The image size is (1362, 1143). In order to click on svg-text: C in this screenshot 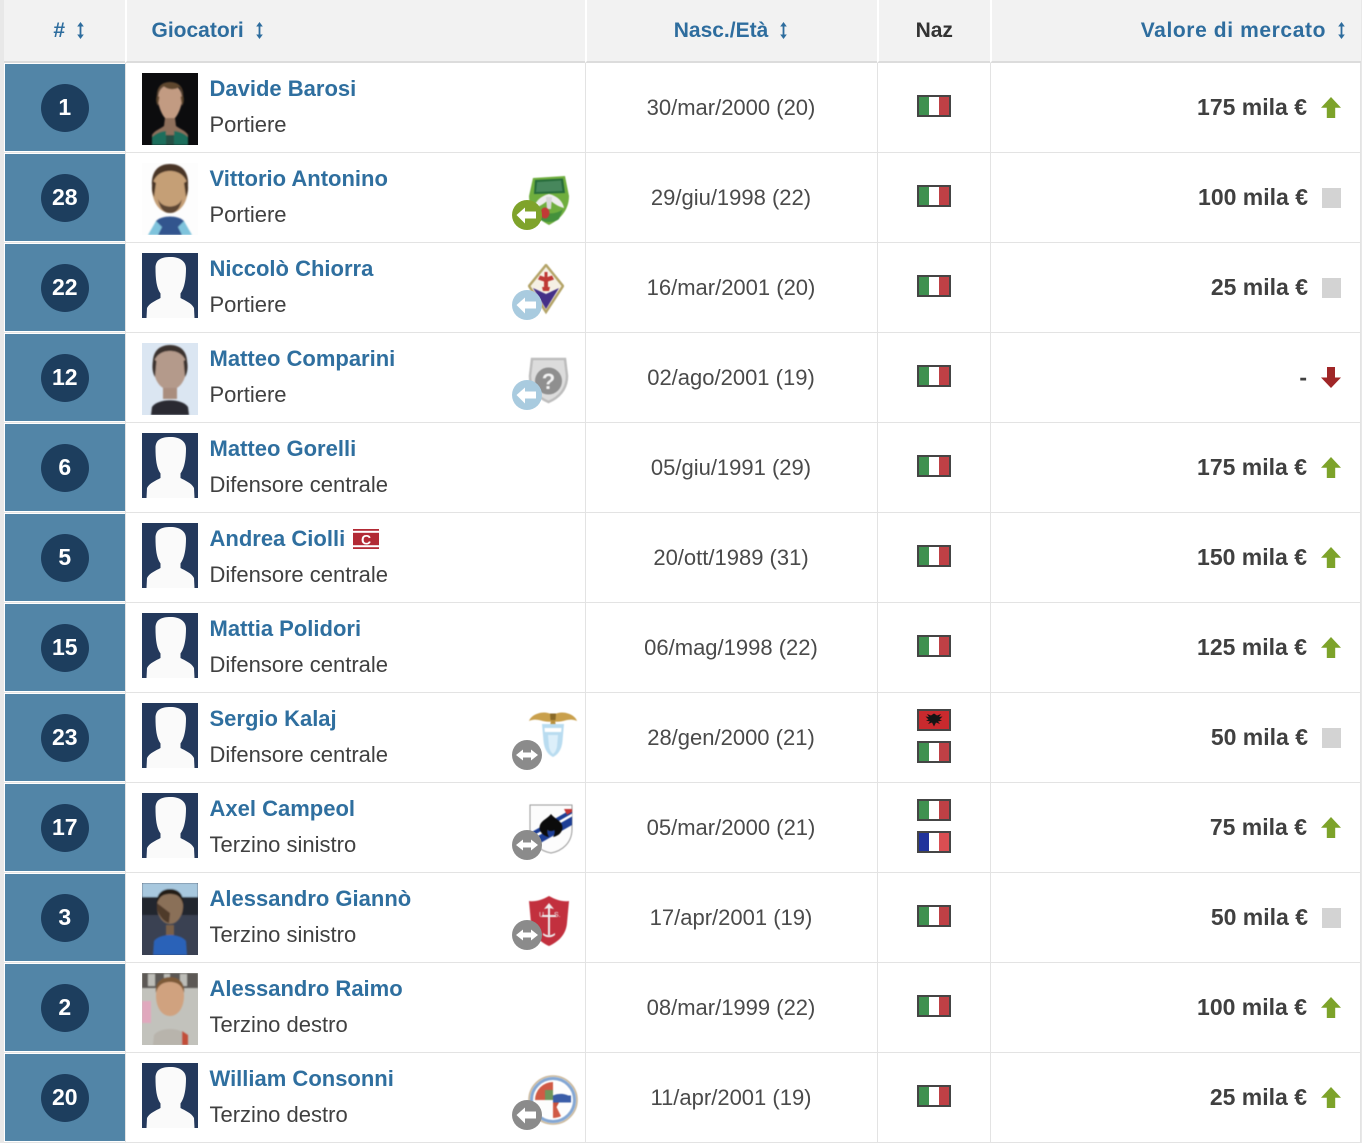, I will do `click(366, 539)`.